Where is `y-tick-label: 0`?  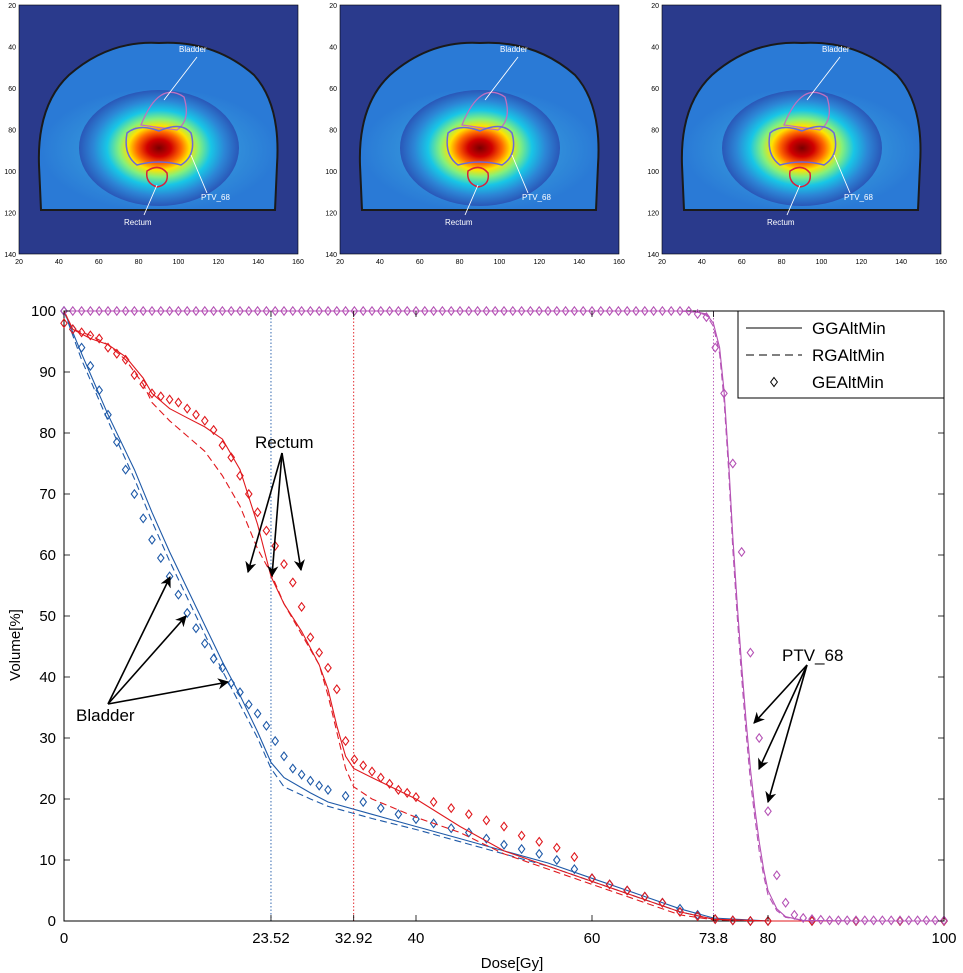
y-tick-label: 0 is located at coordinates (52, 921).